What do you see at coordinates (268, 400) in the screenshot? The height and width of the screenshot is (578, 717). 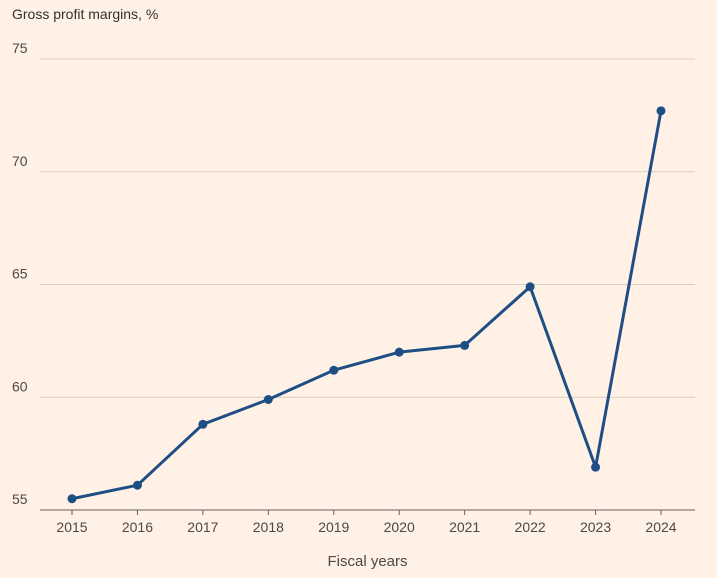 I see `data-point-2018` at bounding box center [268, 400].